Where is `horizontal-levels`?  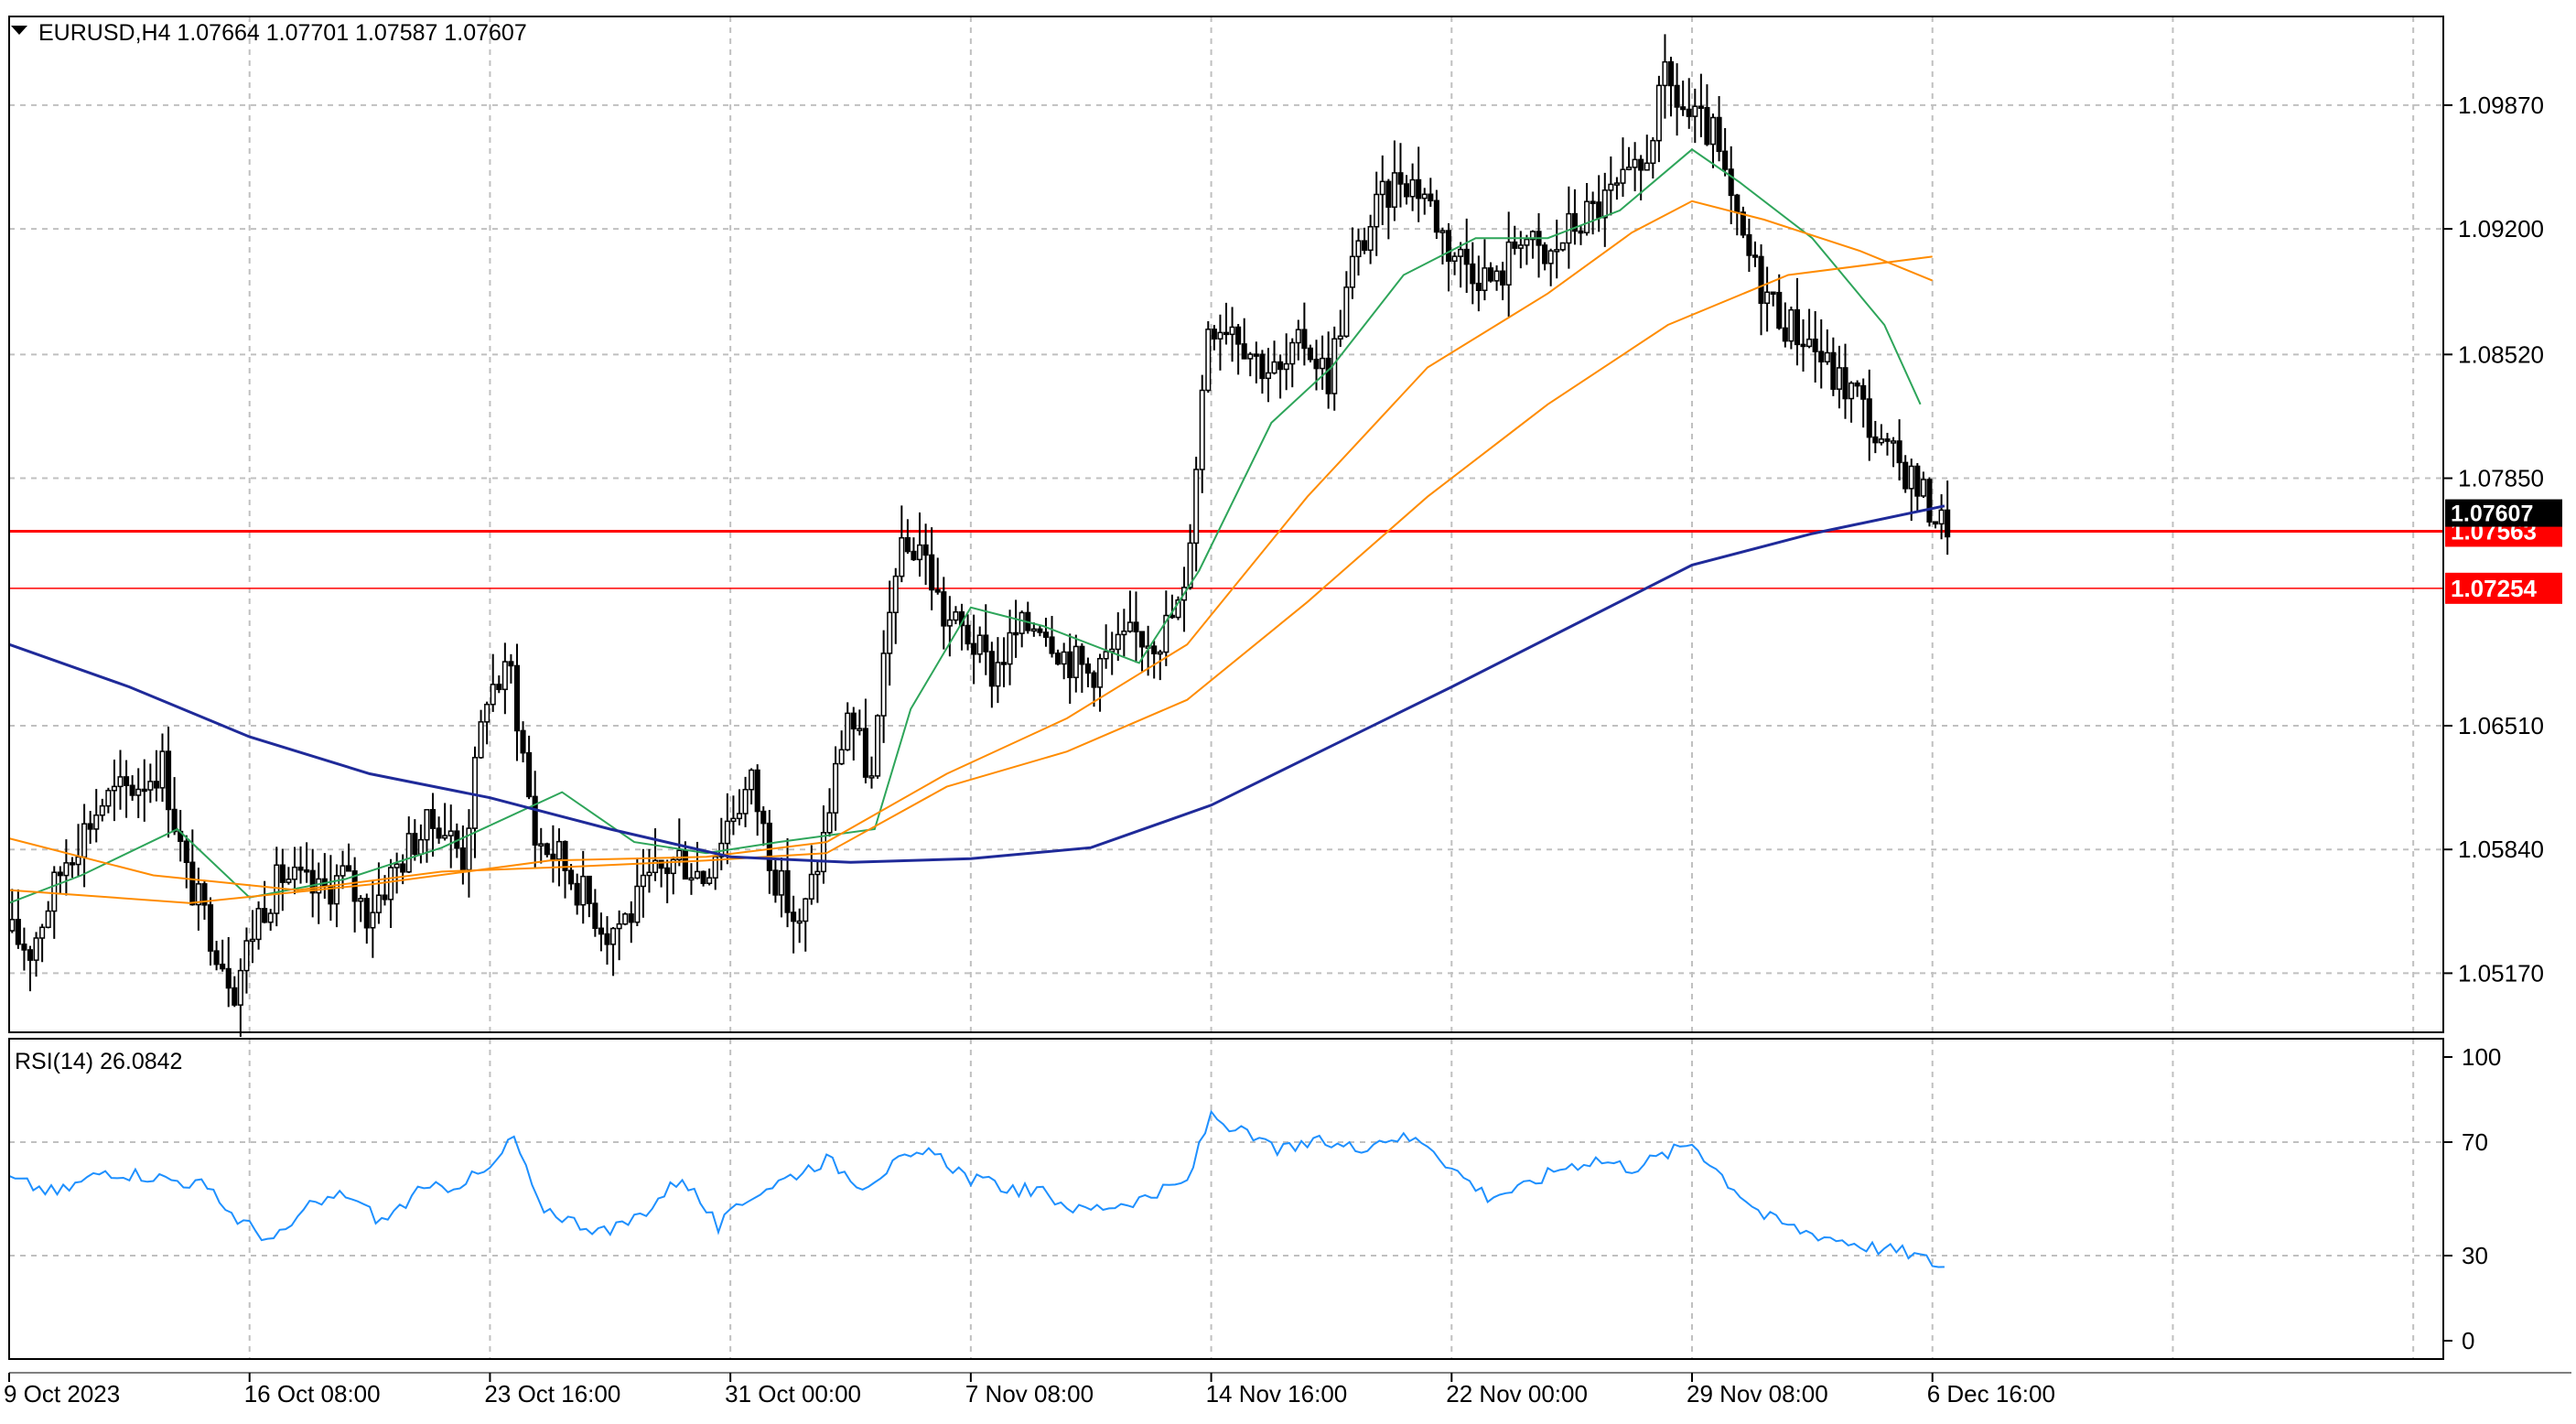
horizontal-levels is located at coordinates (1226, 559).